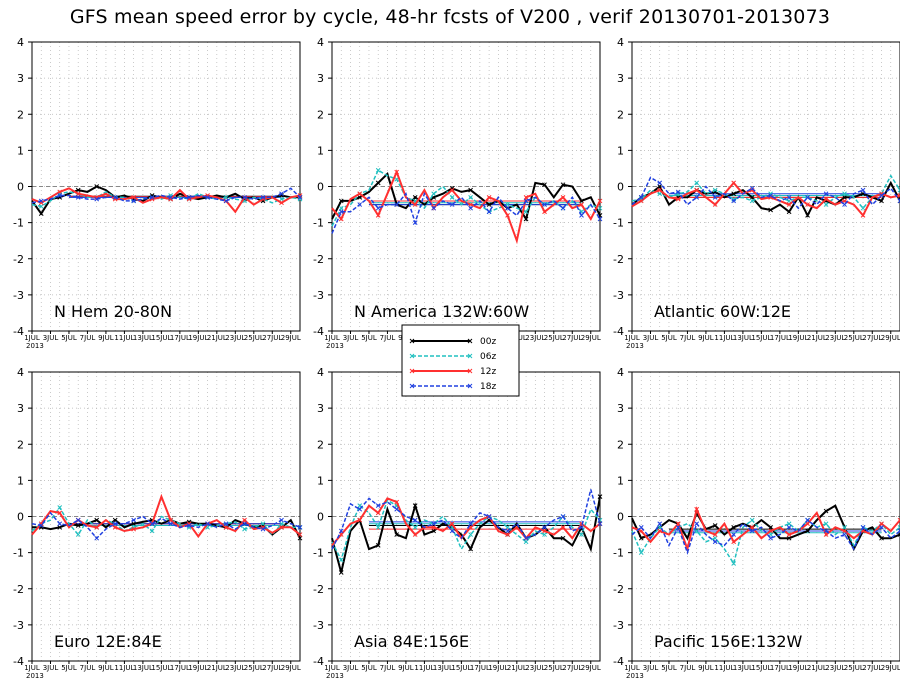 The width and height of the screenshot is (900, 700). Describe the element at coordinates (411, 641) in the screenshot. I see `region-label: Asia 84E:156E` at that location.